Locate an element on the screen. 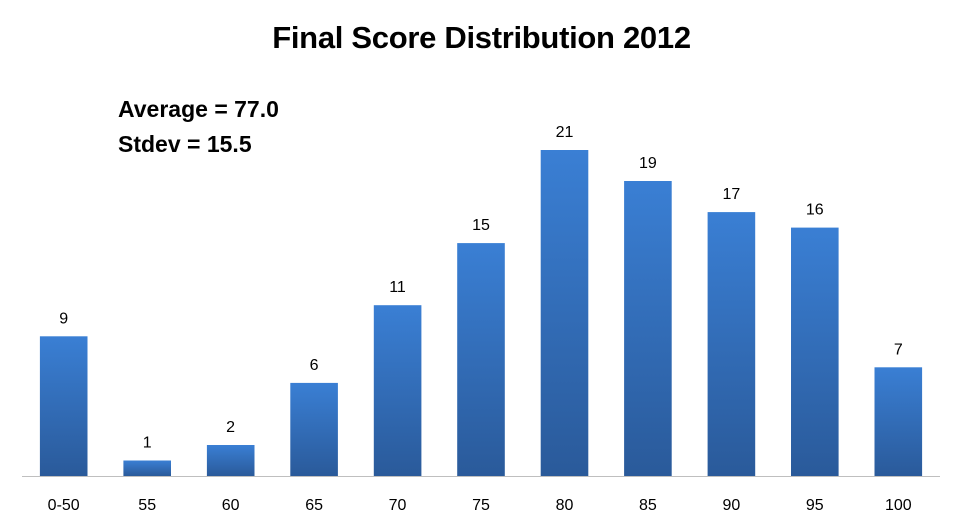 This screenshot has width=963, height=529. tick-label-80: 80 is located at coordinates (565, 505).